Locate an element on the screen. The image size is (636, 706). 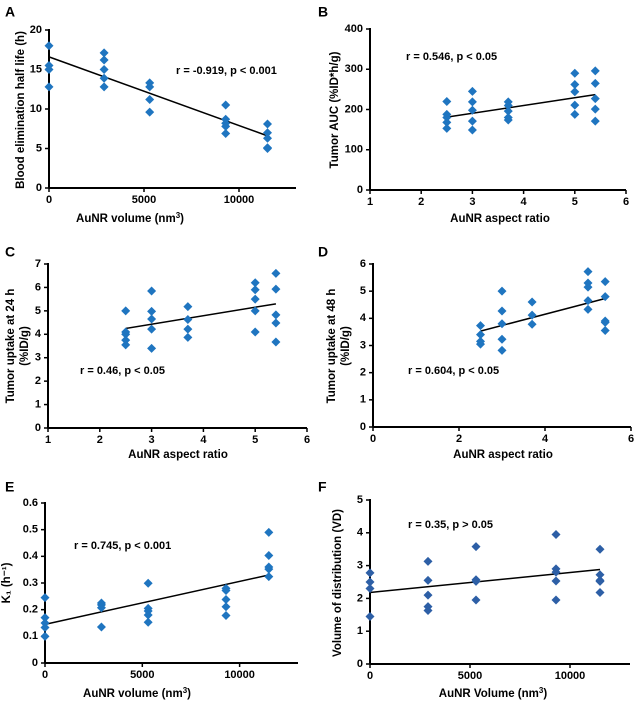
y-tick-label: 300 is located at coordinates (354, 69).